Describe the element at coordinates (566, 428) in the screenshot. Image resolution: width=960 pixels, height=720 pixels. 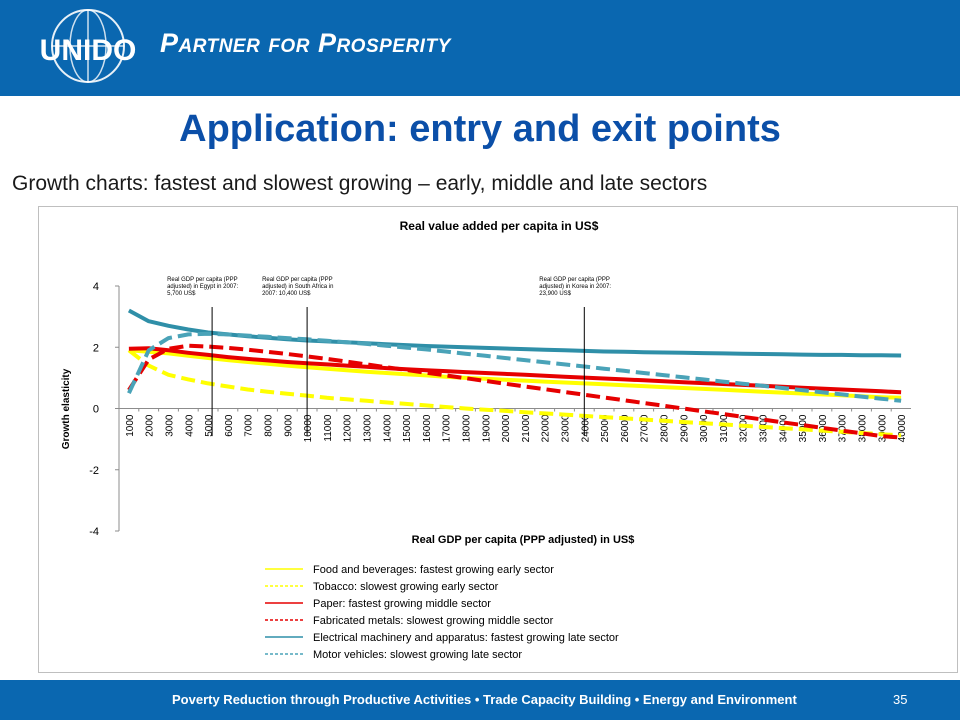
I see `x-tick-label: 23000` at that location.